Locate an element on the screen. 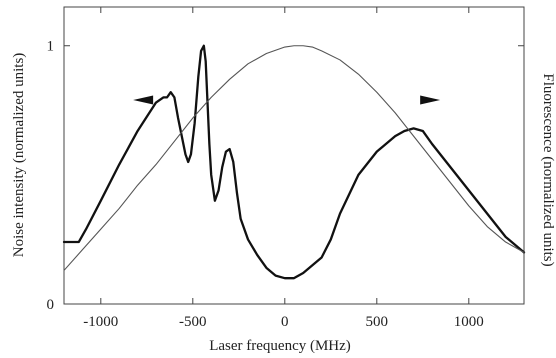 This screenshot has width=556, height=358. y-tick-label: 0 is located at coordinates (51, 305).